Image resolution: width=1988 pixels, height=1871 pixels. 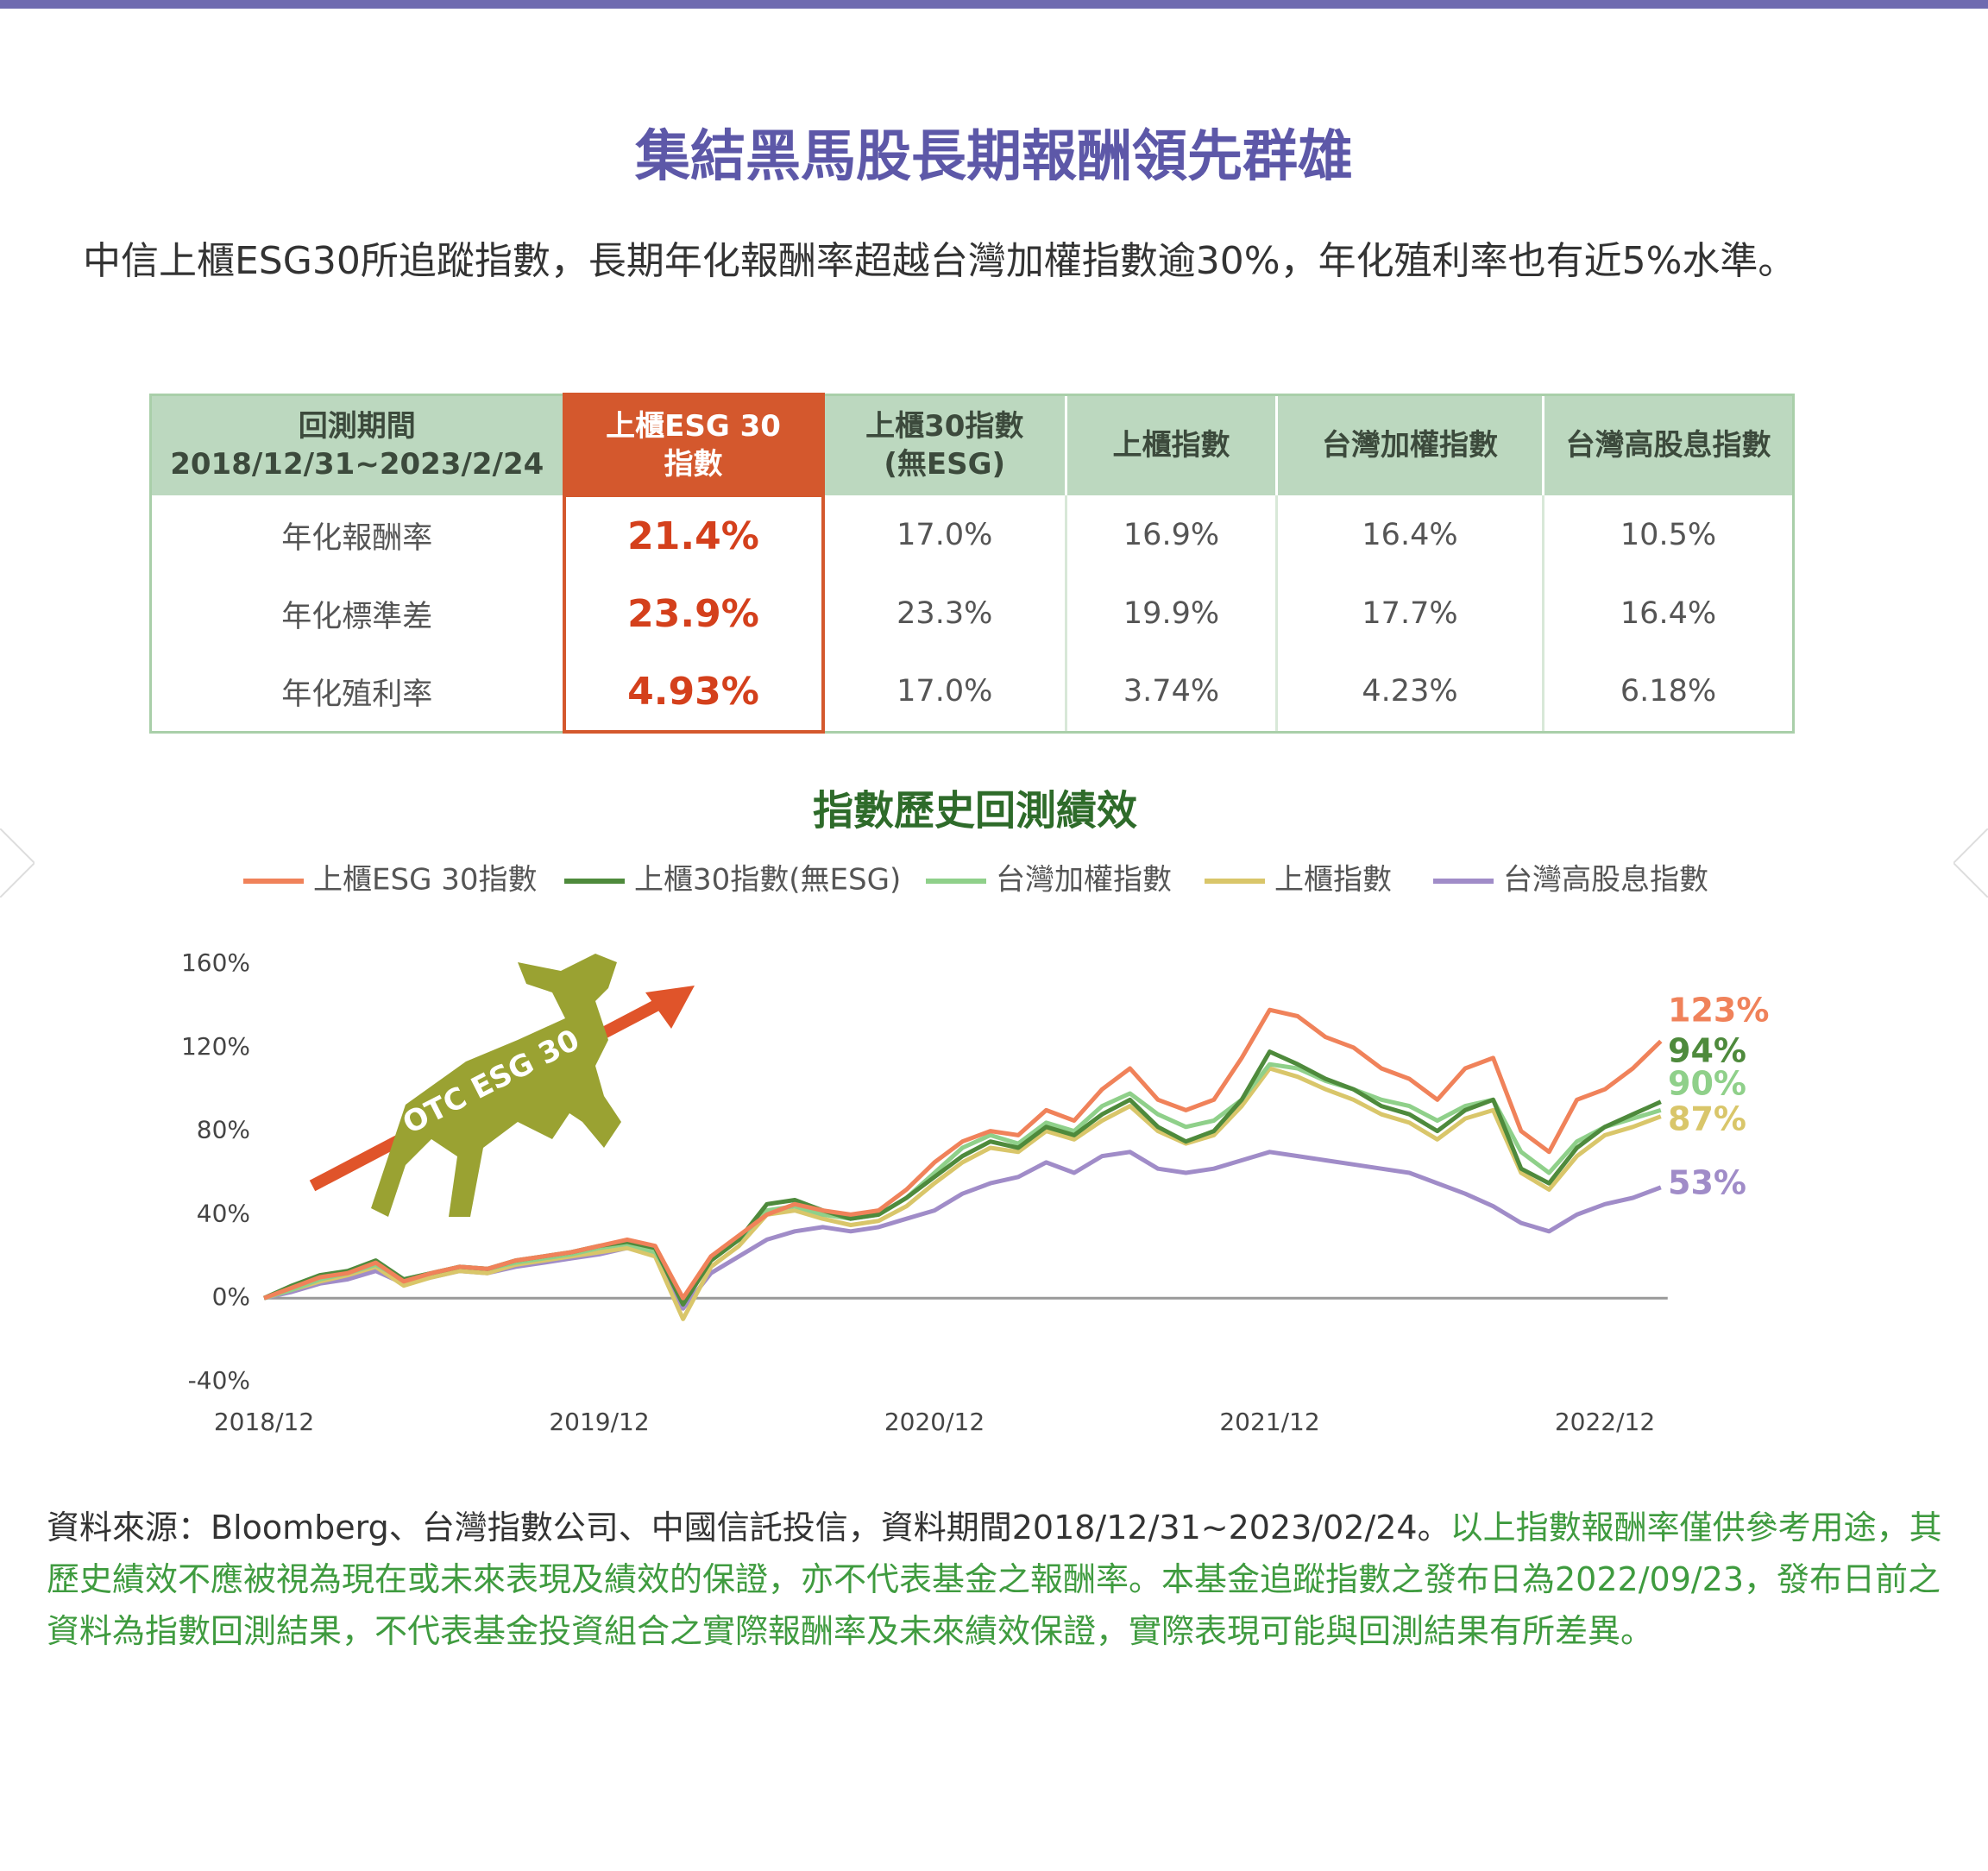 I want to click on y-tick-label: 40%, so click(x=223, y=1213).